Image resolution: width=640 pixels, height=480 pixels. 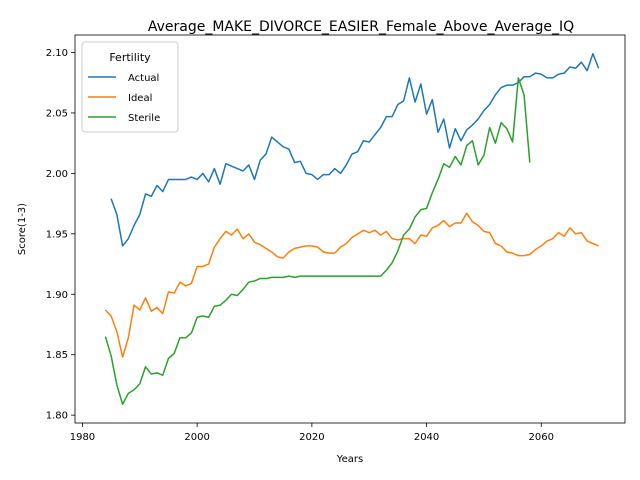 What do you see at coordinates (57, 295) in the screenshot?
I see `y-tick-label: 1.90` at bounding box center [57, 295].